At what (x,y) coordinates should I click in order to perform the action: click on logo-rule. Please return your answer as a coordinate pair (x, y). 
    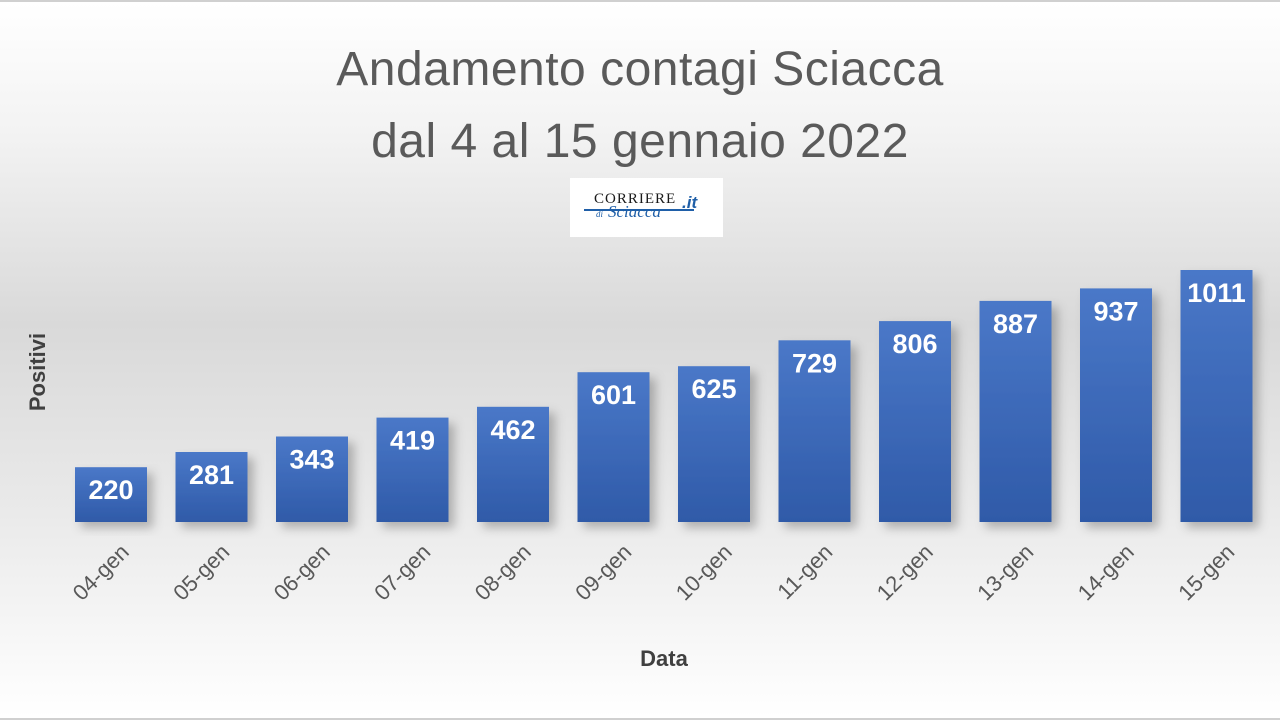
    Looking at the image, I should click on (639, 210).